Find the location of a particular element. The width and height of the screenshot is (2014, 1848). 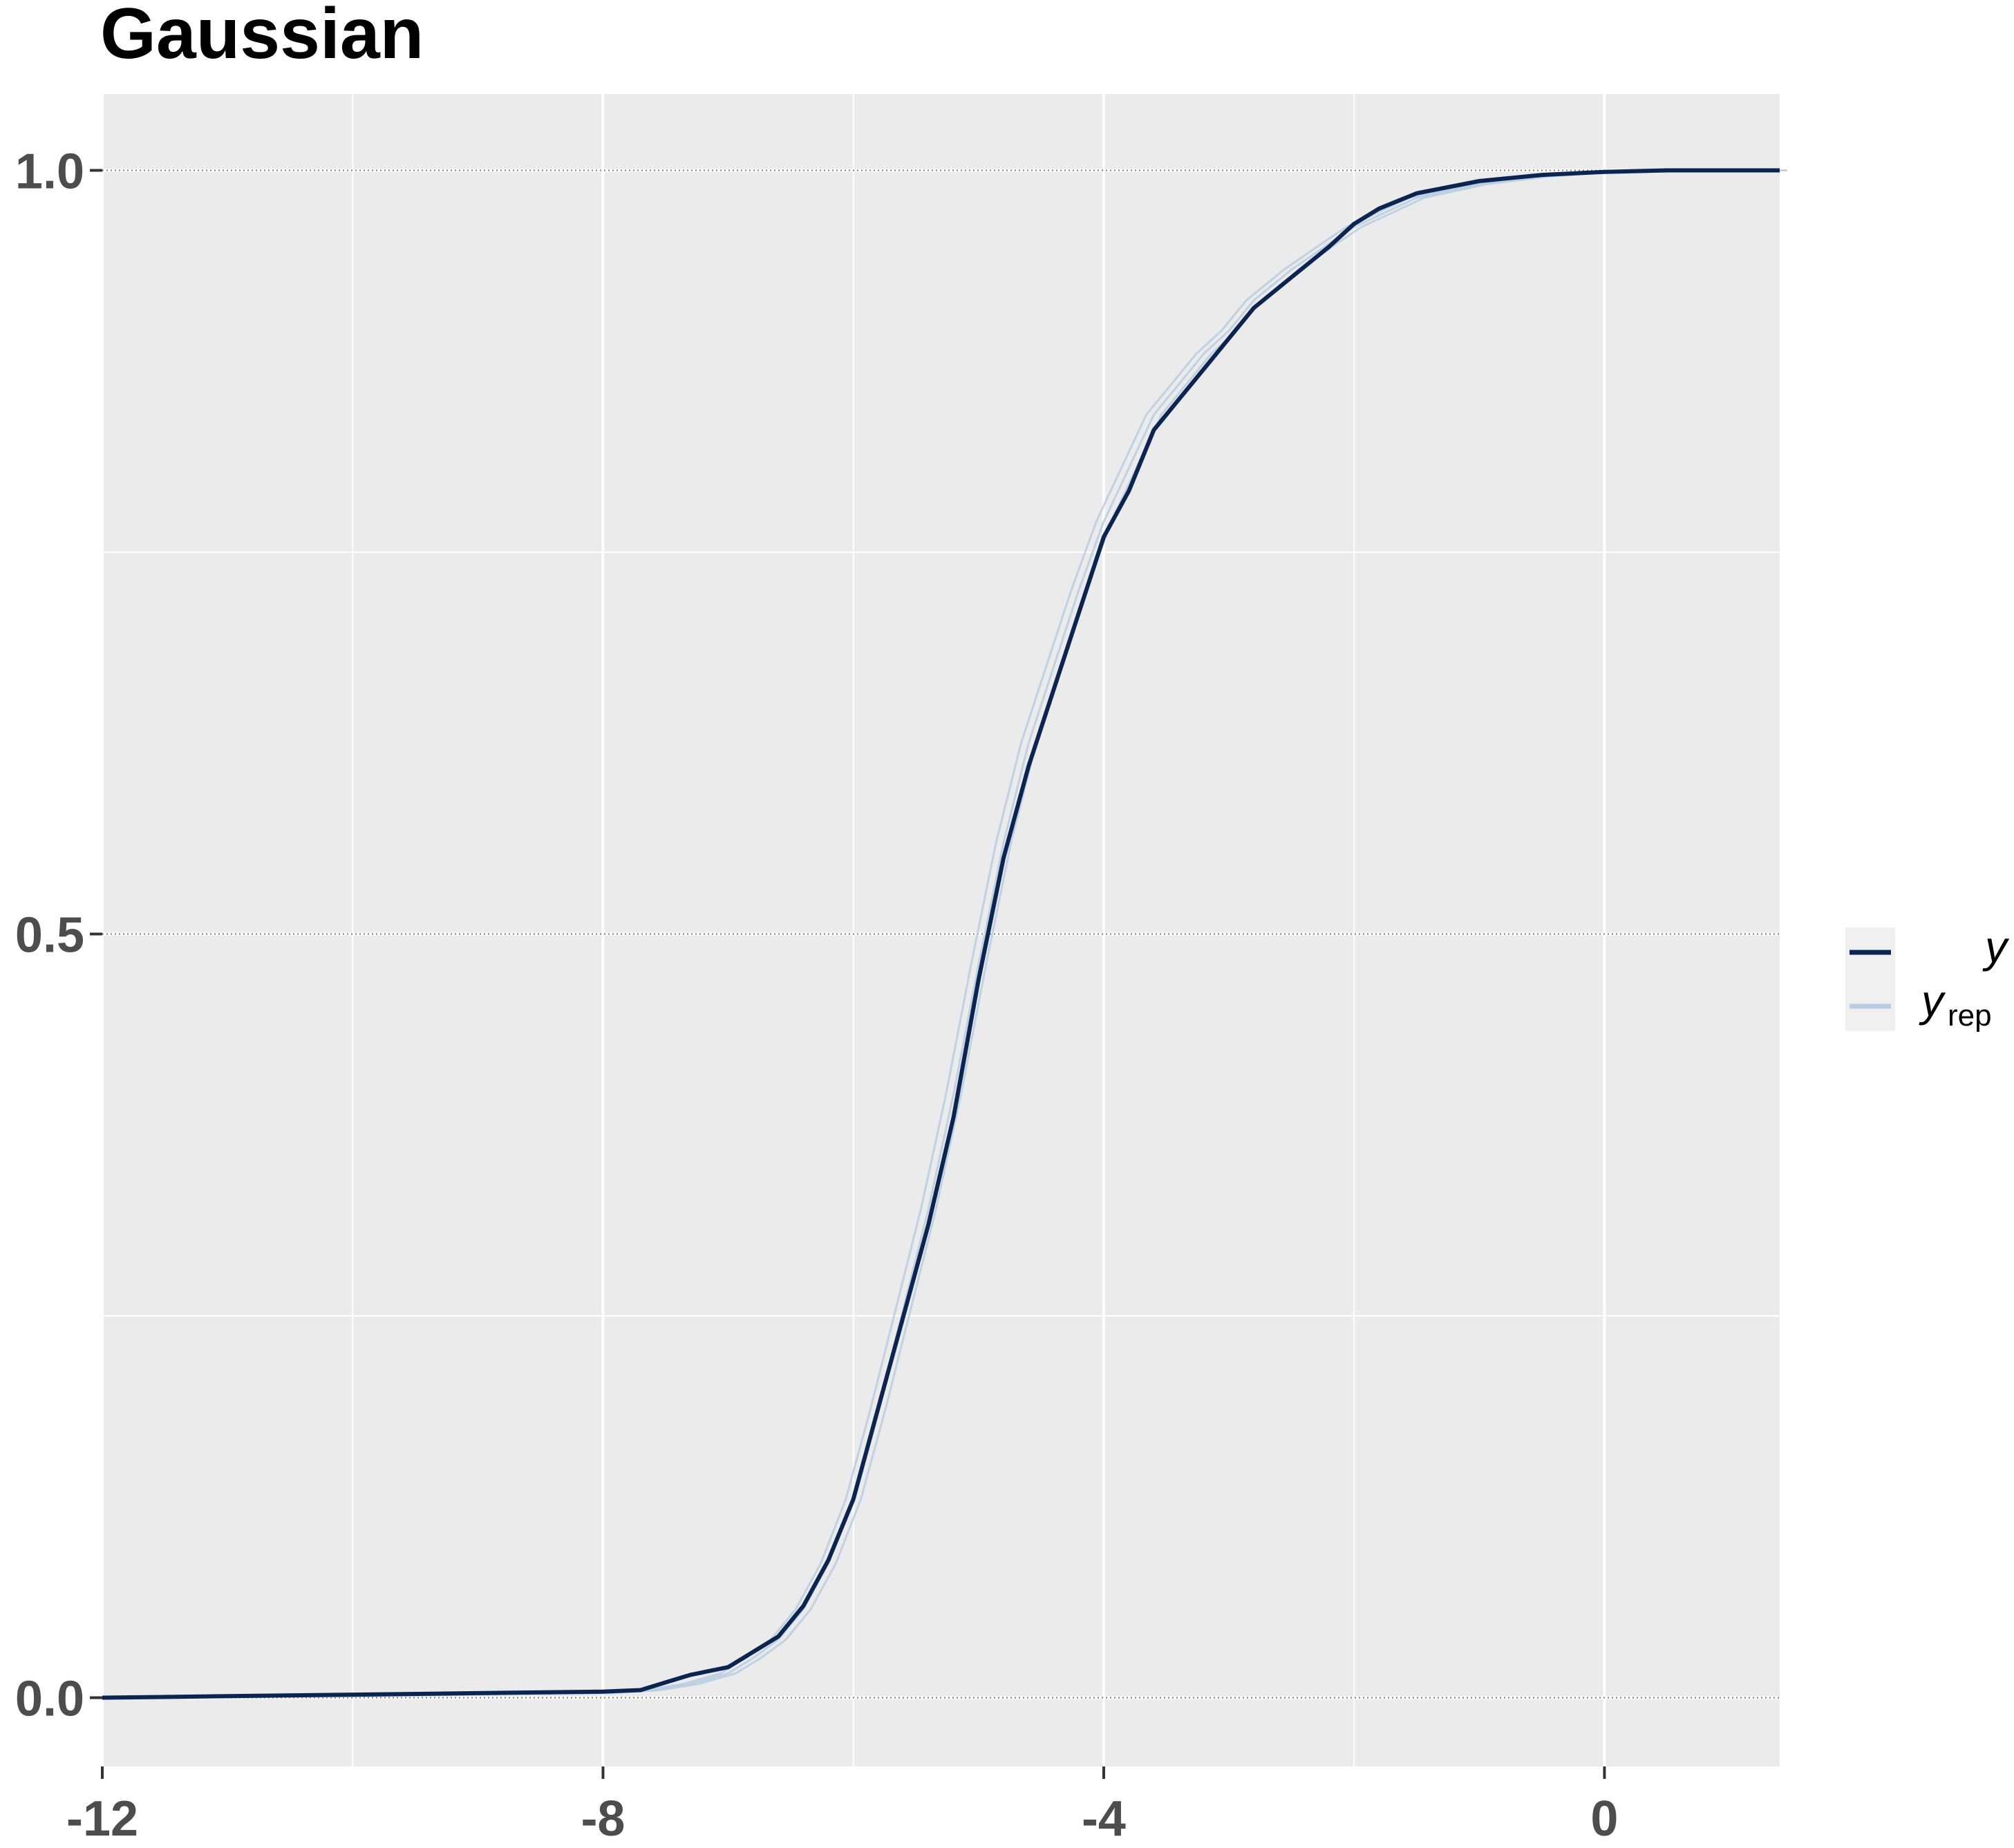

legend: y y rep is located at coordinates (1927, 977).